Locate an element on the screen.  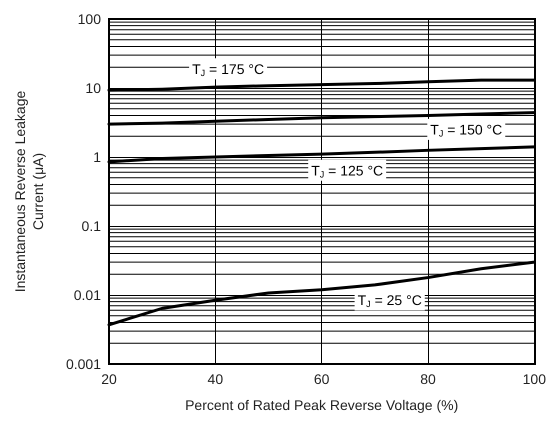
y-tick-label: 10 is located at coordinates (93, 88).